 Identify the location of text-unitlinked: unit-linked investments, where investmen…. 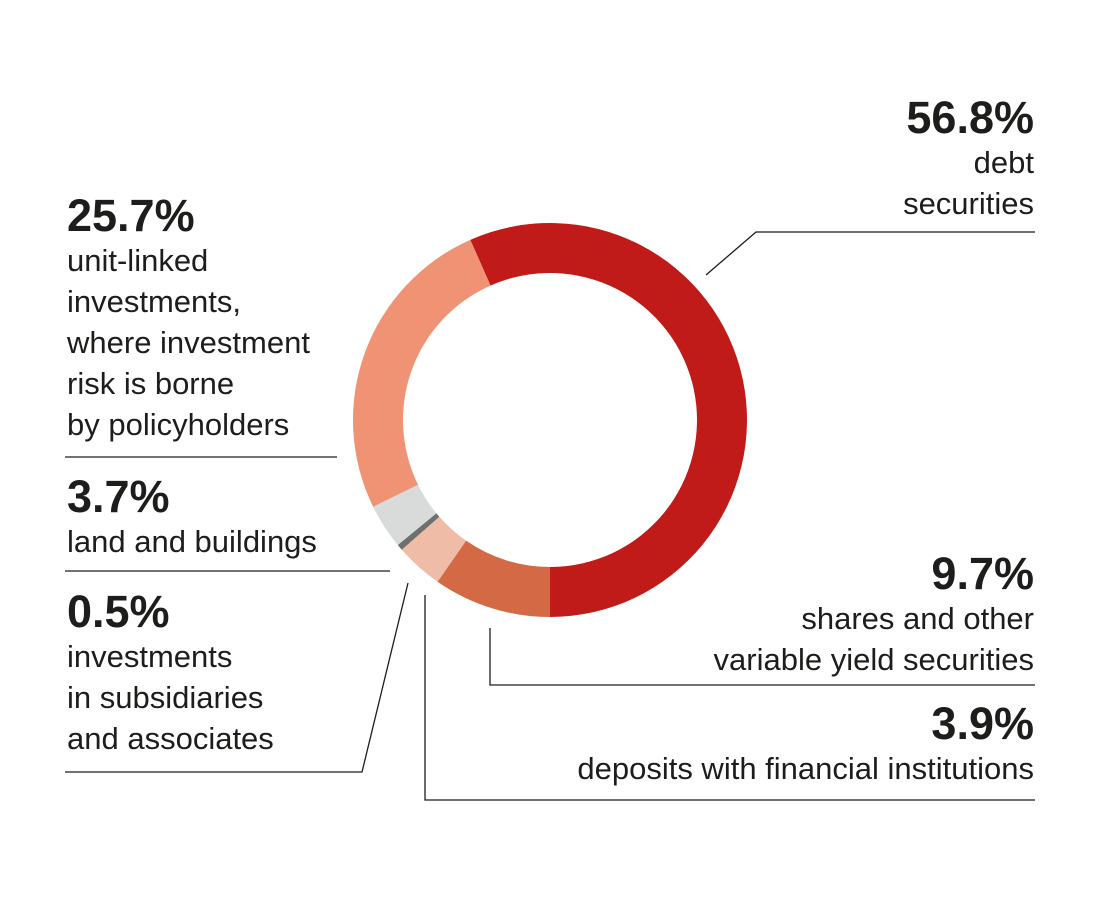
(188, 342).